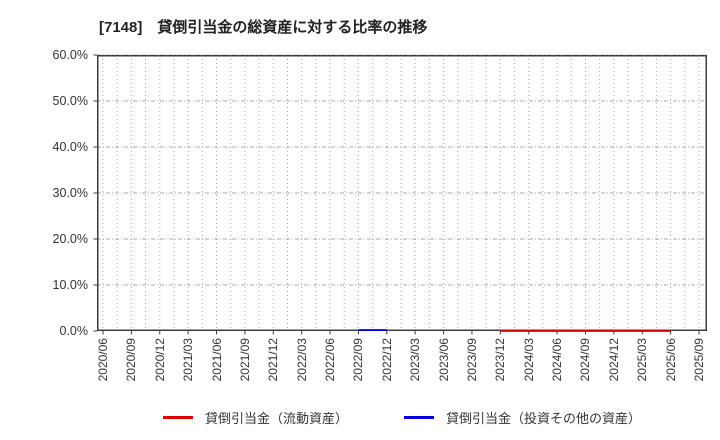  Describe the element at coordinates (188, 360) in the screenshot. I see `x-axis-tick-label: 2021/03` at that location.